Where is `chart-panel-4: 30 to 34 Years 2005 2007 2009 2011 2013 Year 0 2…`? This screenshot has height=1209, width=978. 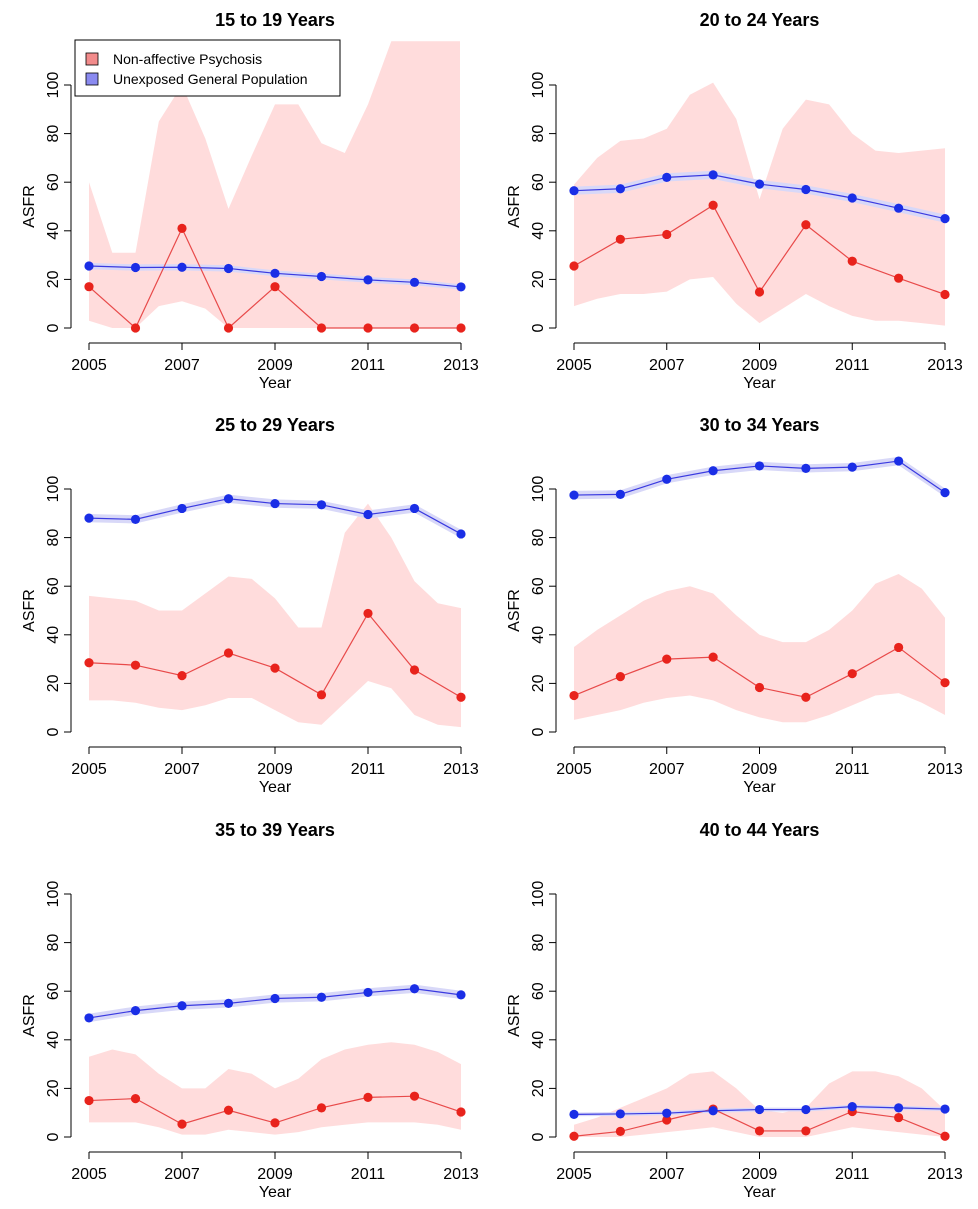
chart-panel-4: 30 to 34 Years 2005 2007 2009 2011 2013 Year 0 2… is located at coordinates (734, 605).